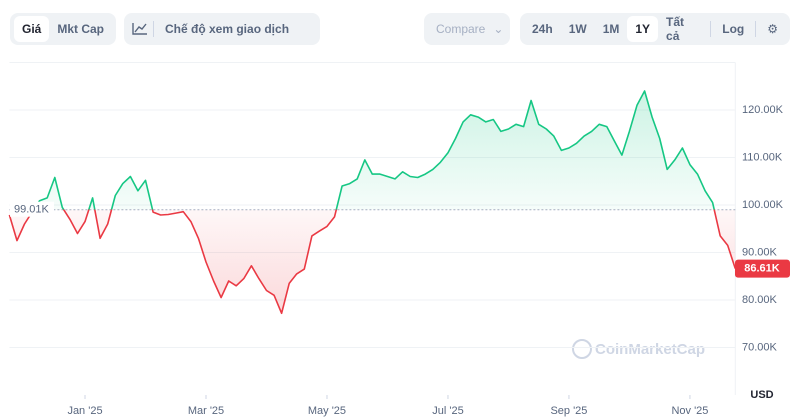 Image resolution: width=800 pixels, height=420 pixels. Describe the element at coordinates (761, 395) in the screenshot. I see `currency-label: USD` at that location.